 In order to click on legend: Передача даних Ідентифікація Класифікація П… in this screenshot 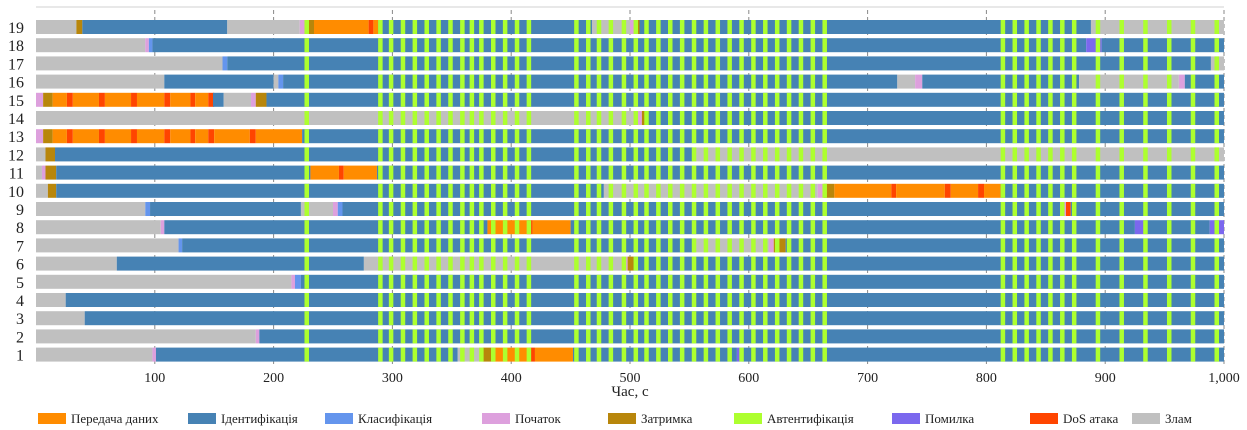, I will do `click(615, 418)`.